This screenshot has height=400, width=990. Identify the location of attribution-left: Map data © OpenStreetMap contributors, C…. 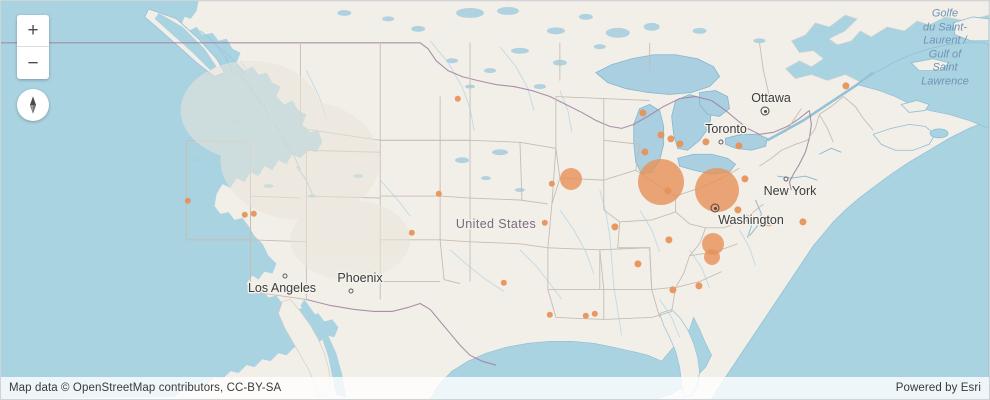
(145, 388).